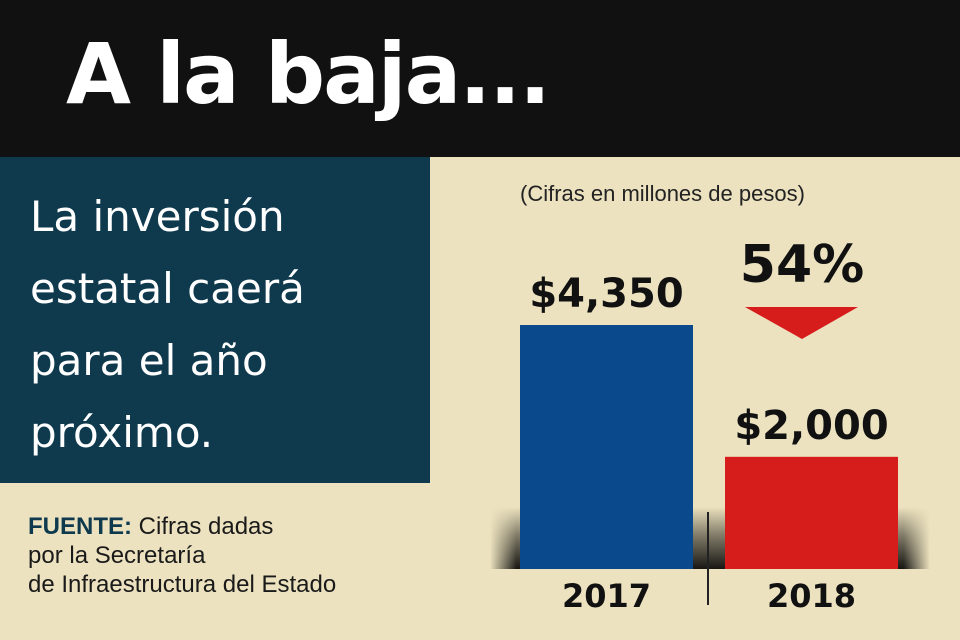 This screenshot has width=960, height=640. What do you see at coordinates (802, 265) in the screenshot?
I see `change-label: 54%` at bounding box center [802, 265].